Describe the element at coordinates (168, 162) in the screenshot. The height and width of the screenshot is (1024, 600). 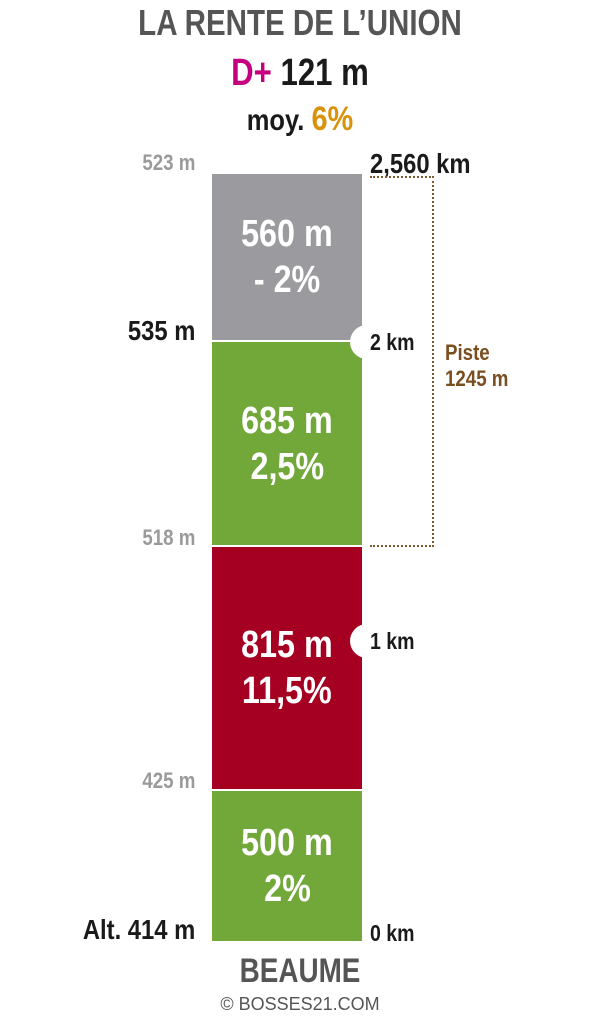
I see `altitude-label: 523 m` at that location.